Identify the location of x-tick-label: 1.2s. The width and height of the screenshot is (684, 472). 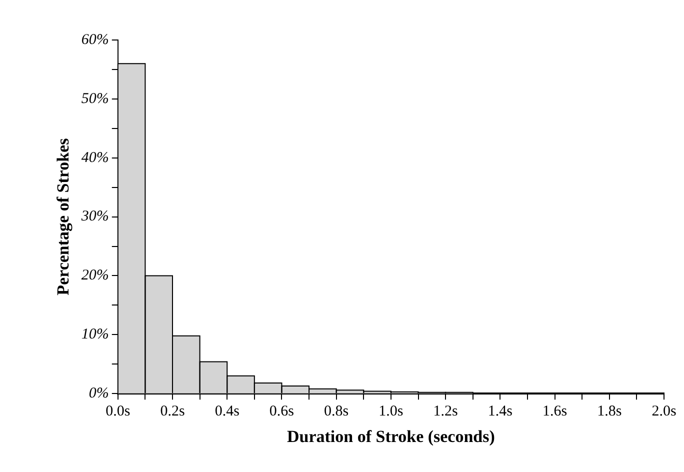
(445, 412).